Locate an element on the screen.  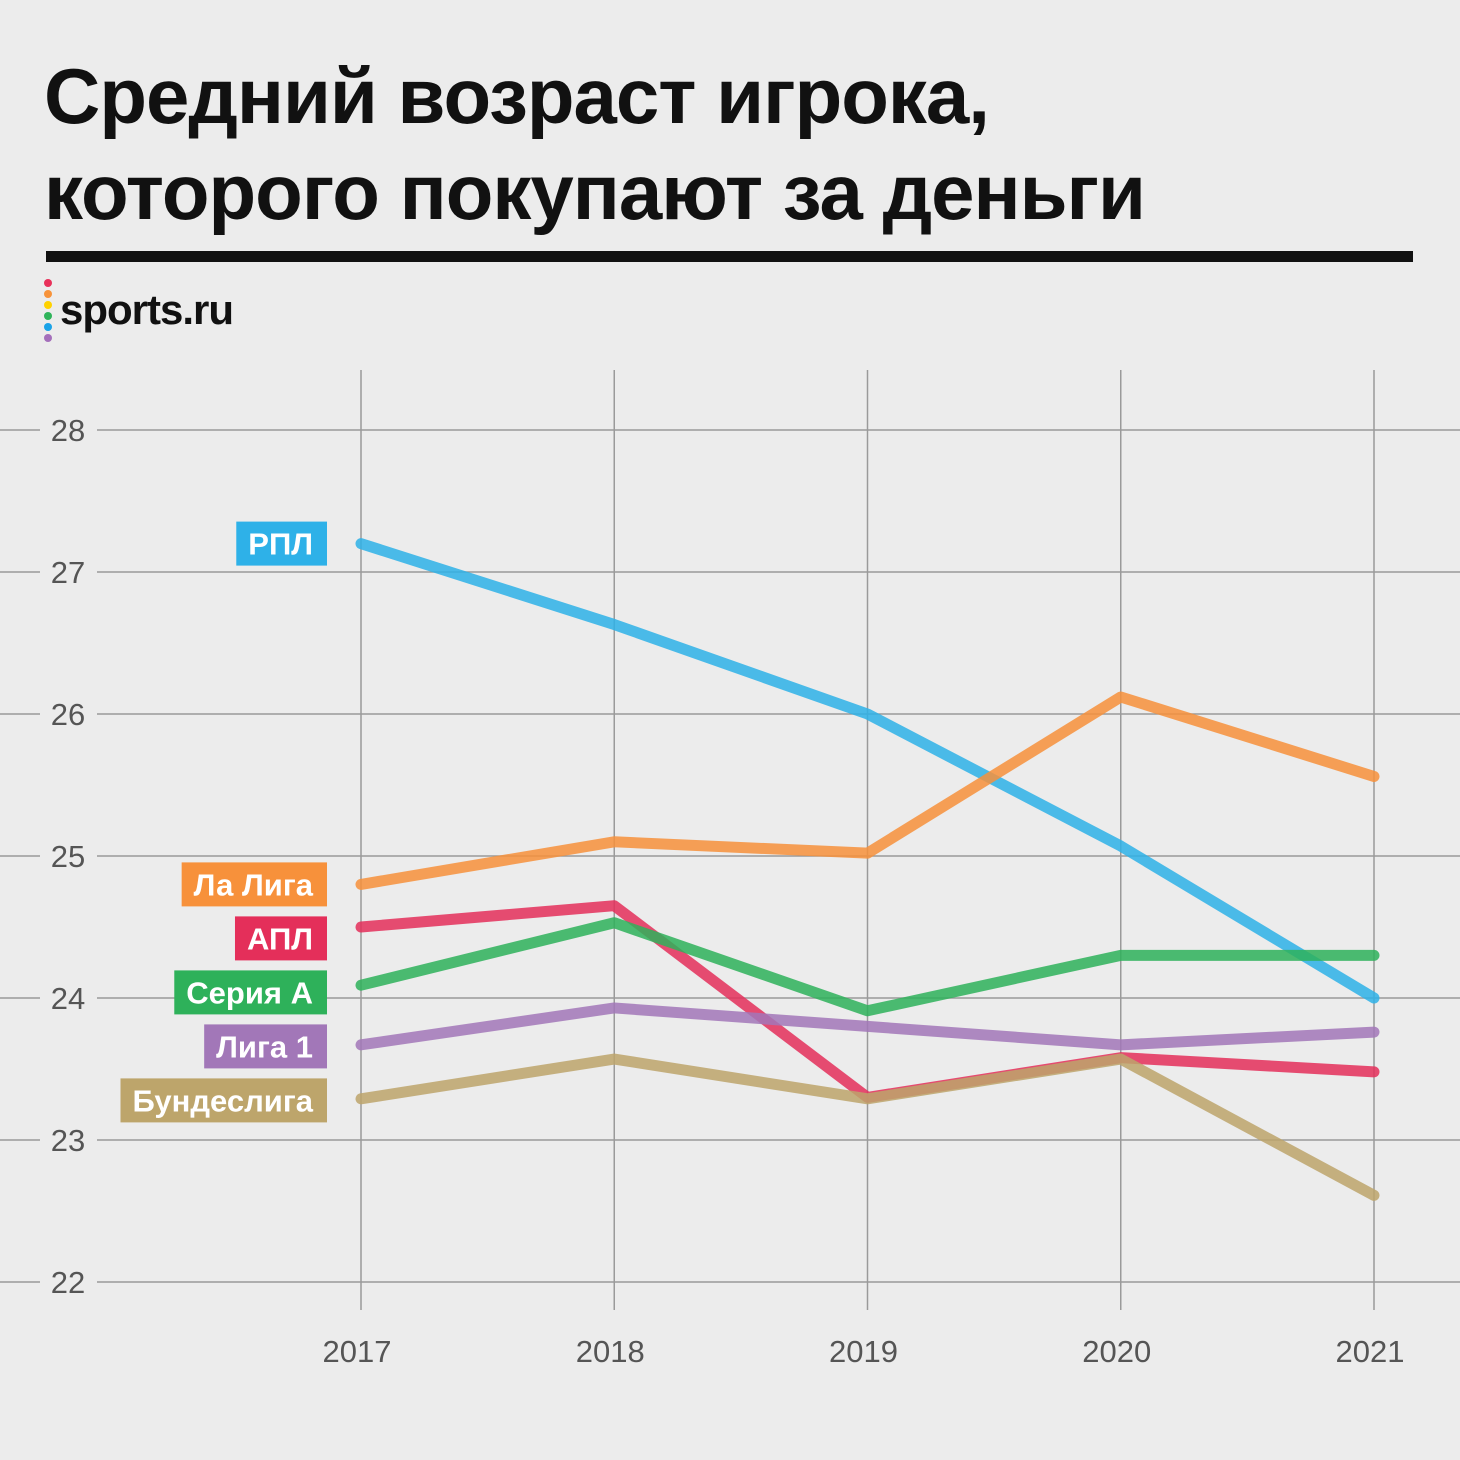
legend-tag: Бундеслига is located at coordinates (223, 1100).